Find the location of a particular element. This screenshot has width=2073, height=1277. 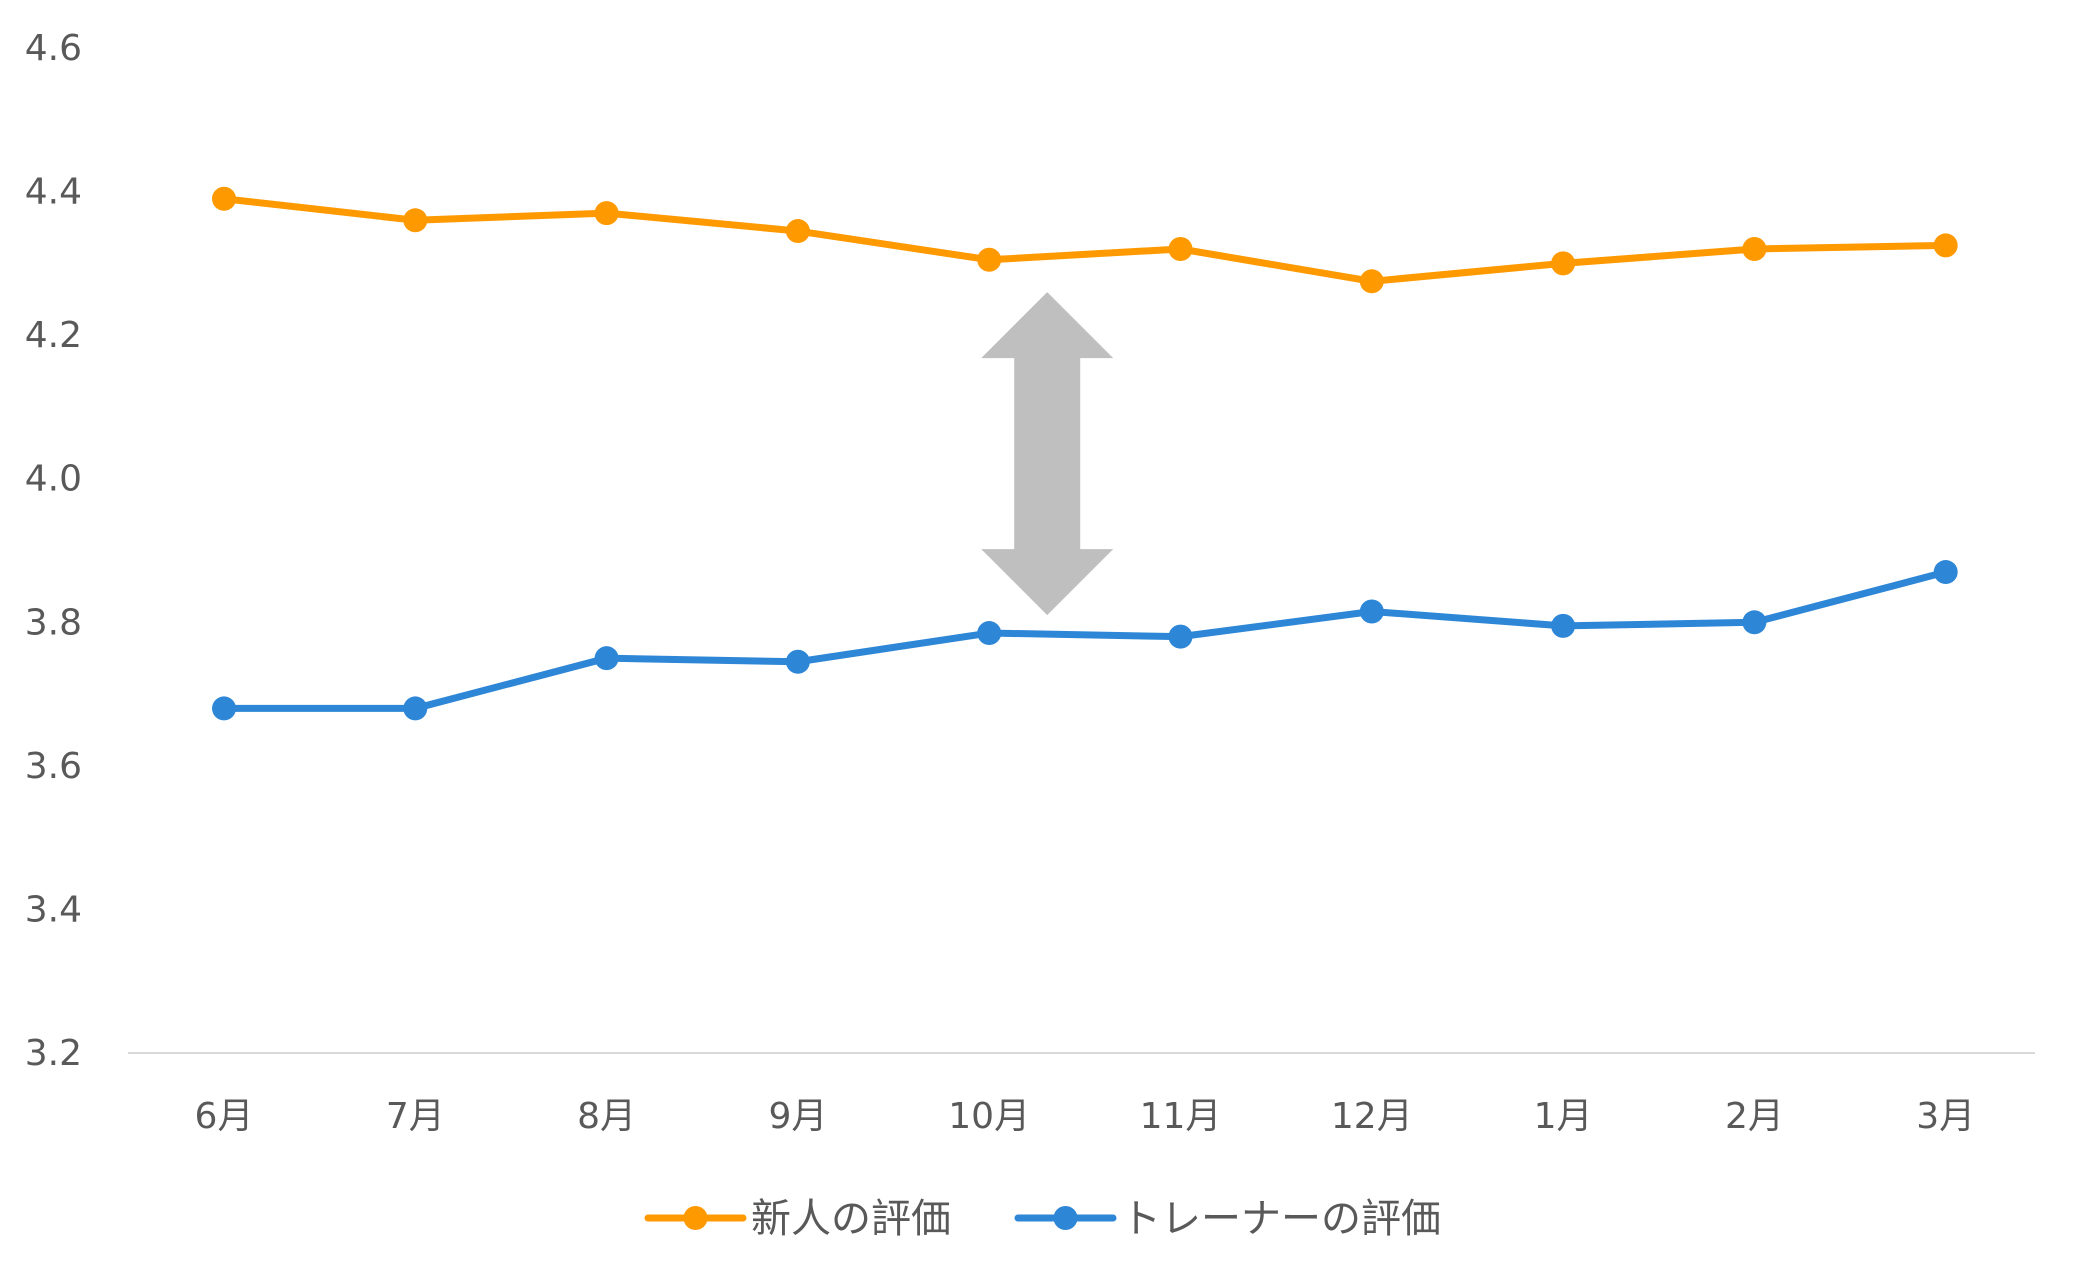

legend-item: 新人の評価 is located at coordinates (797, 1219).